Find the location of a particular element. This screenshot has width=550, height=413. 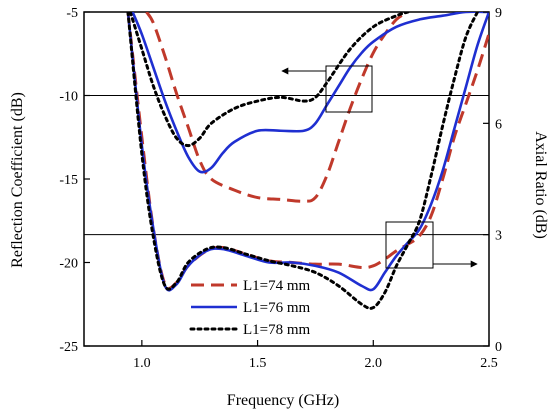

x-tick-label: 1.5 is located at coordinates (258, 363).